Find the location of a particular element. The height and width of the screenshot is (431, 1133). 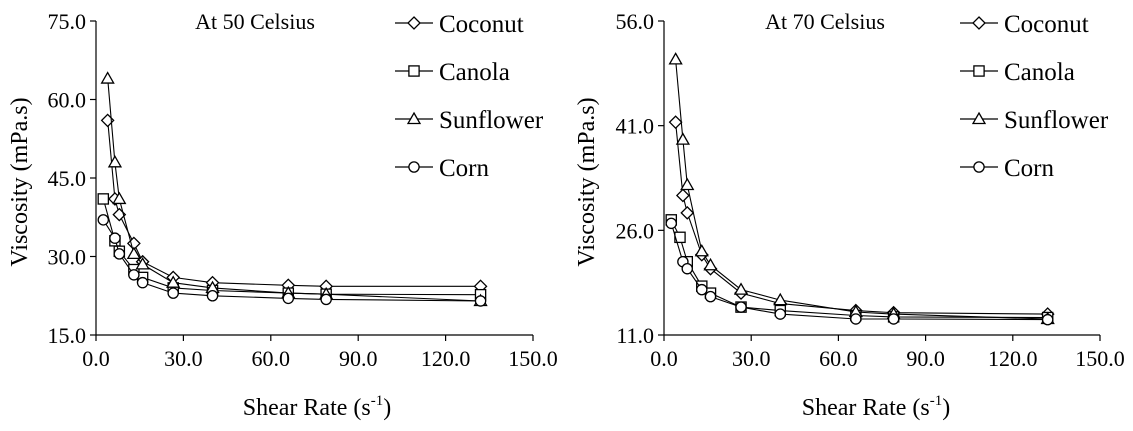

series-corn is located at coordinates (292, 260).